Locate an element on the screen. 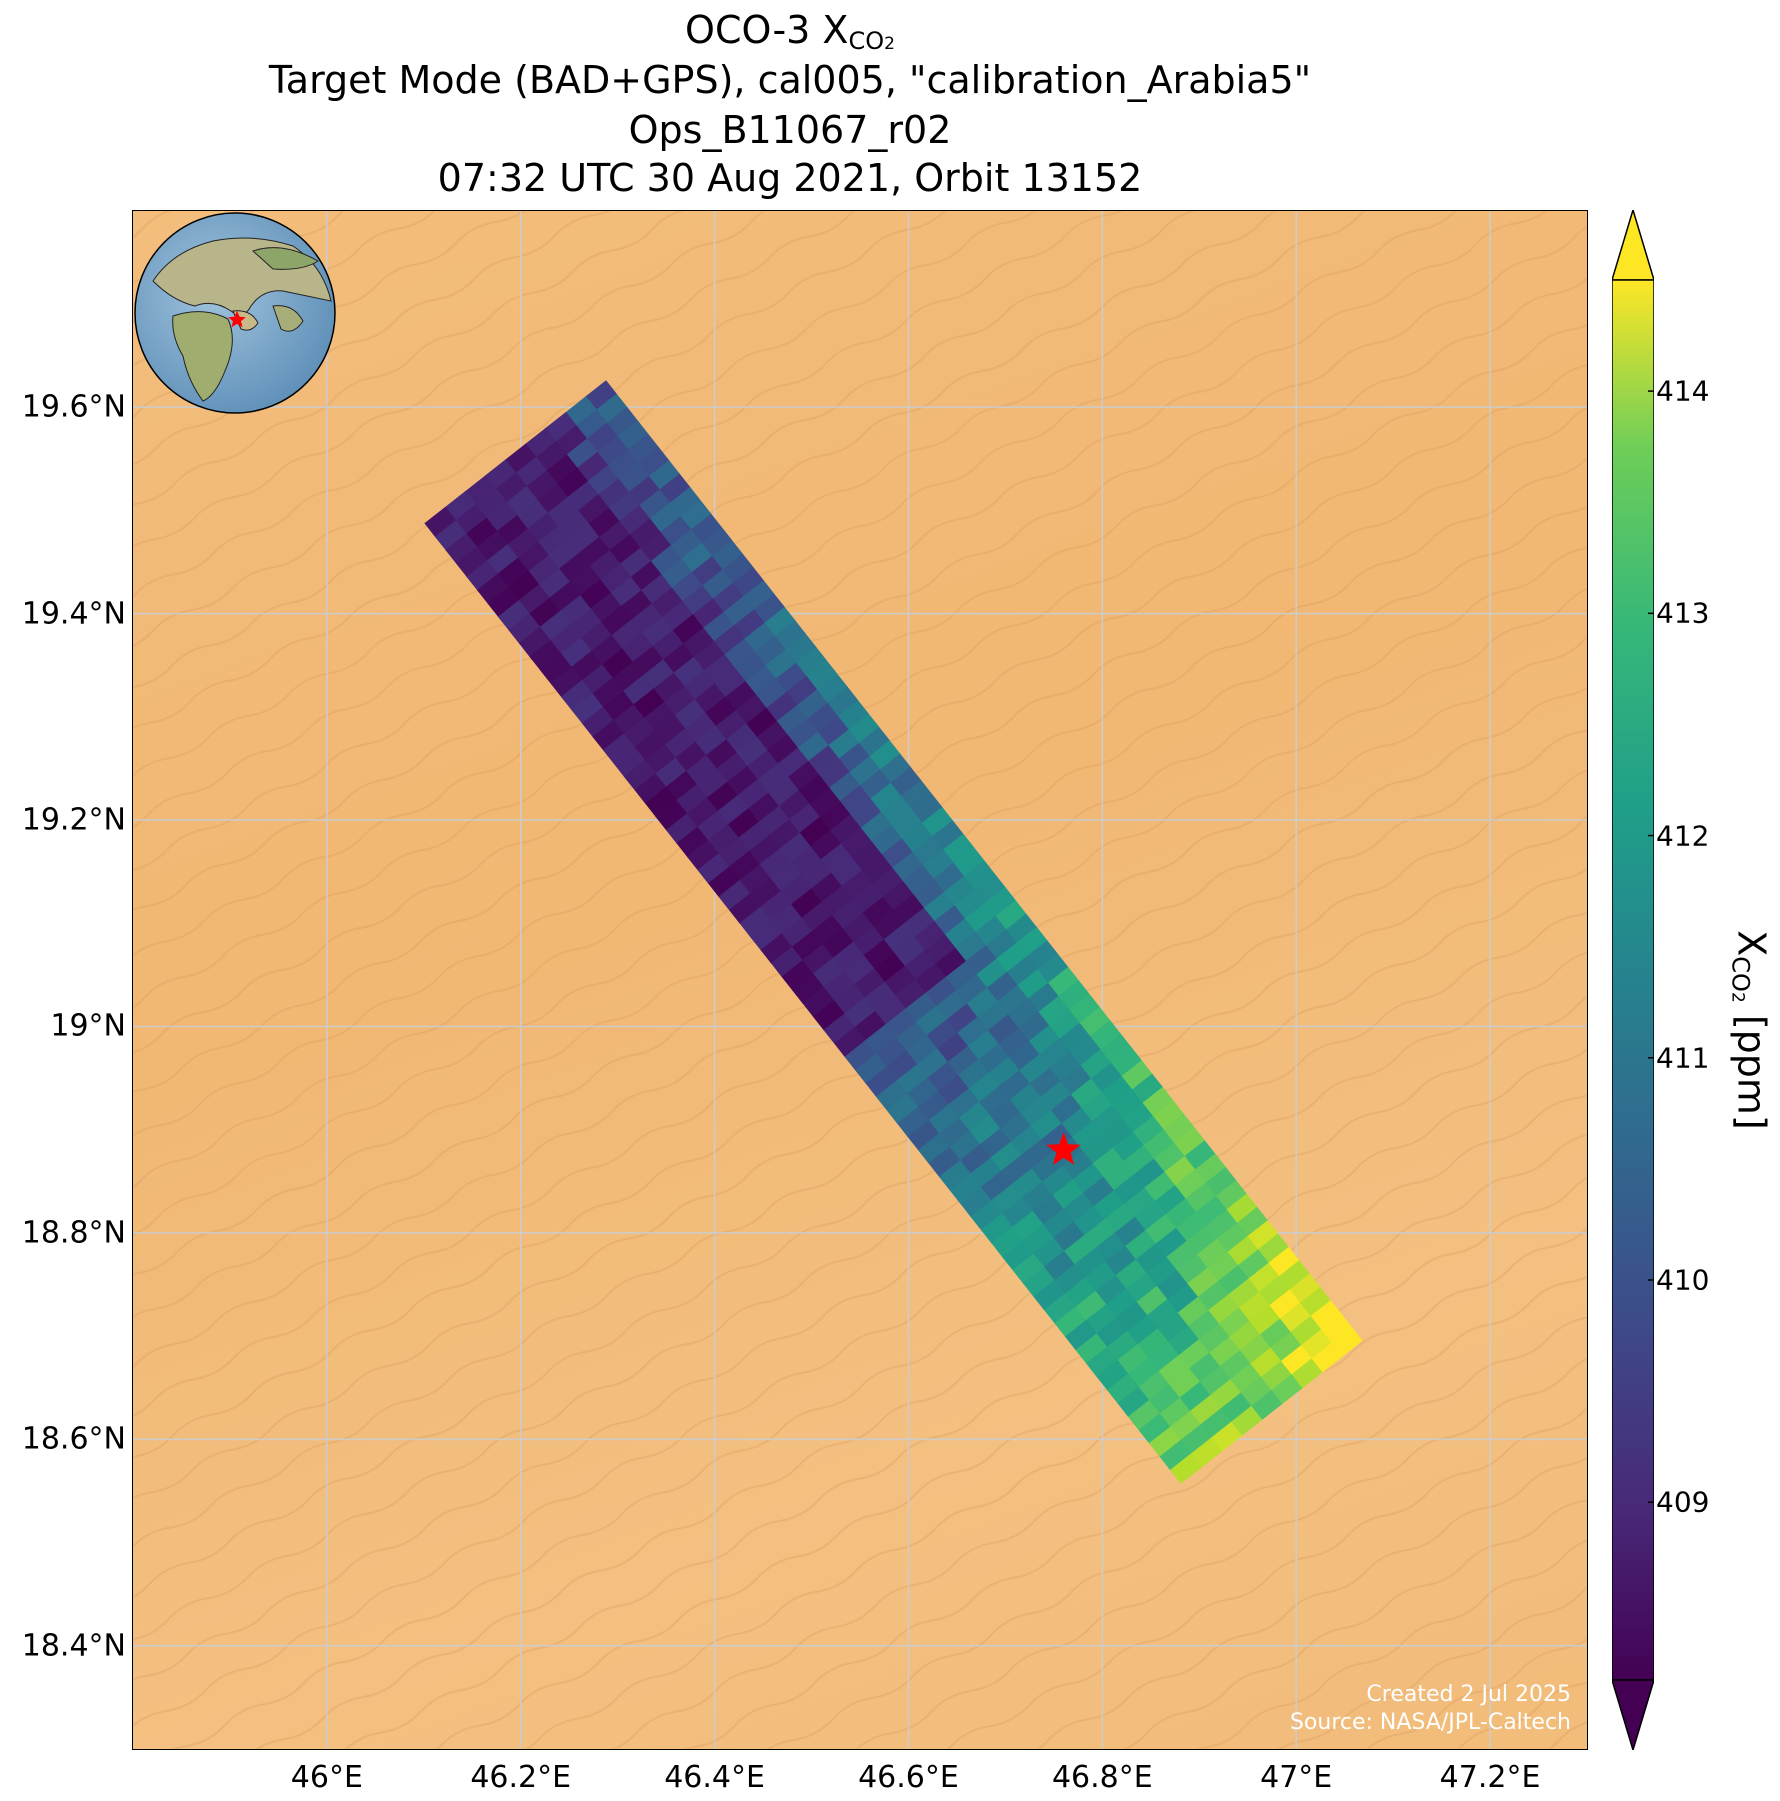  title-subscript: CO2 is located at coordinates (871, 41).